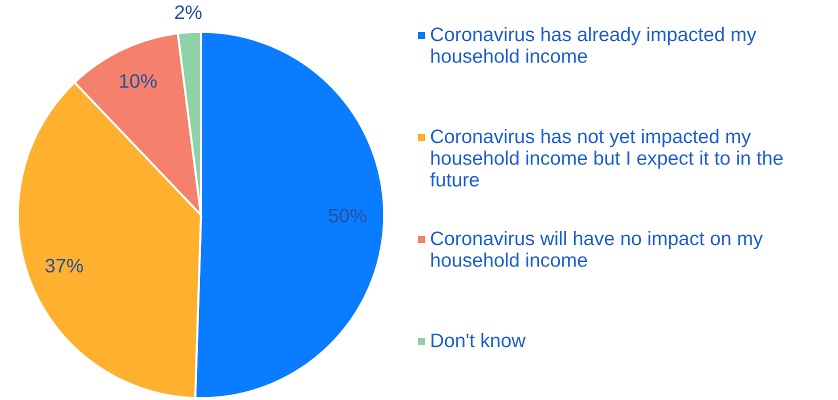 This screenshot has width=838, height=400. Describe the element at coordinates (479, 340) in the screenshot. I see `legend-label: Don't know` at that location.